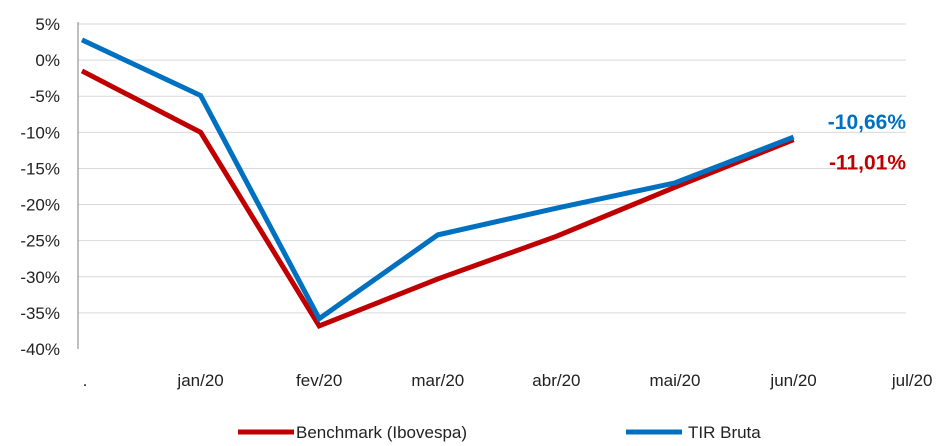 This screenshot has height=446, width=936. What do you see at coordinates (499, 432) in the screenshot?
I see `legend: Benchmark (Ibovespa) TIR Bruta` at bounding box center [499, 432].